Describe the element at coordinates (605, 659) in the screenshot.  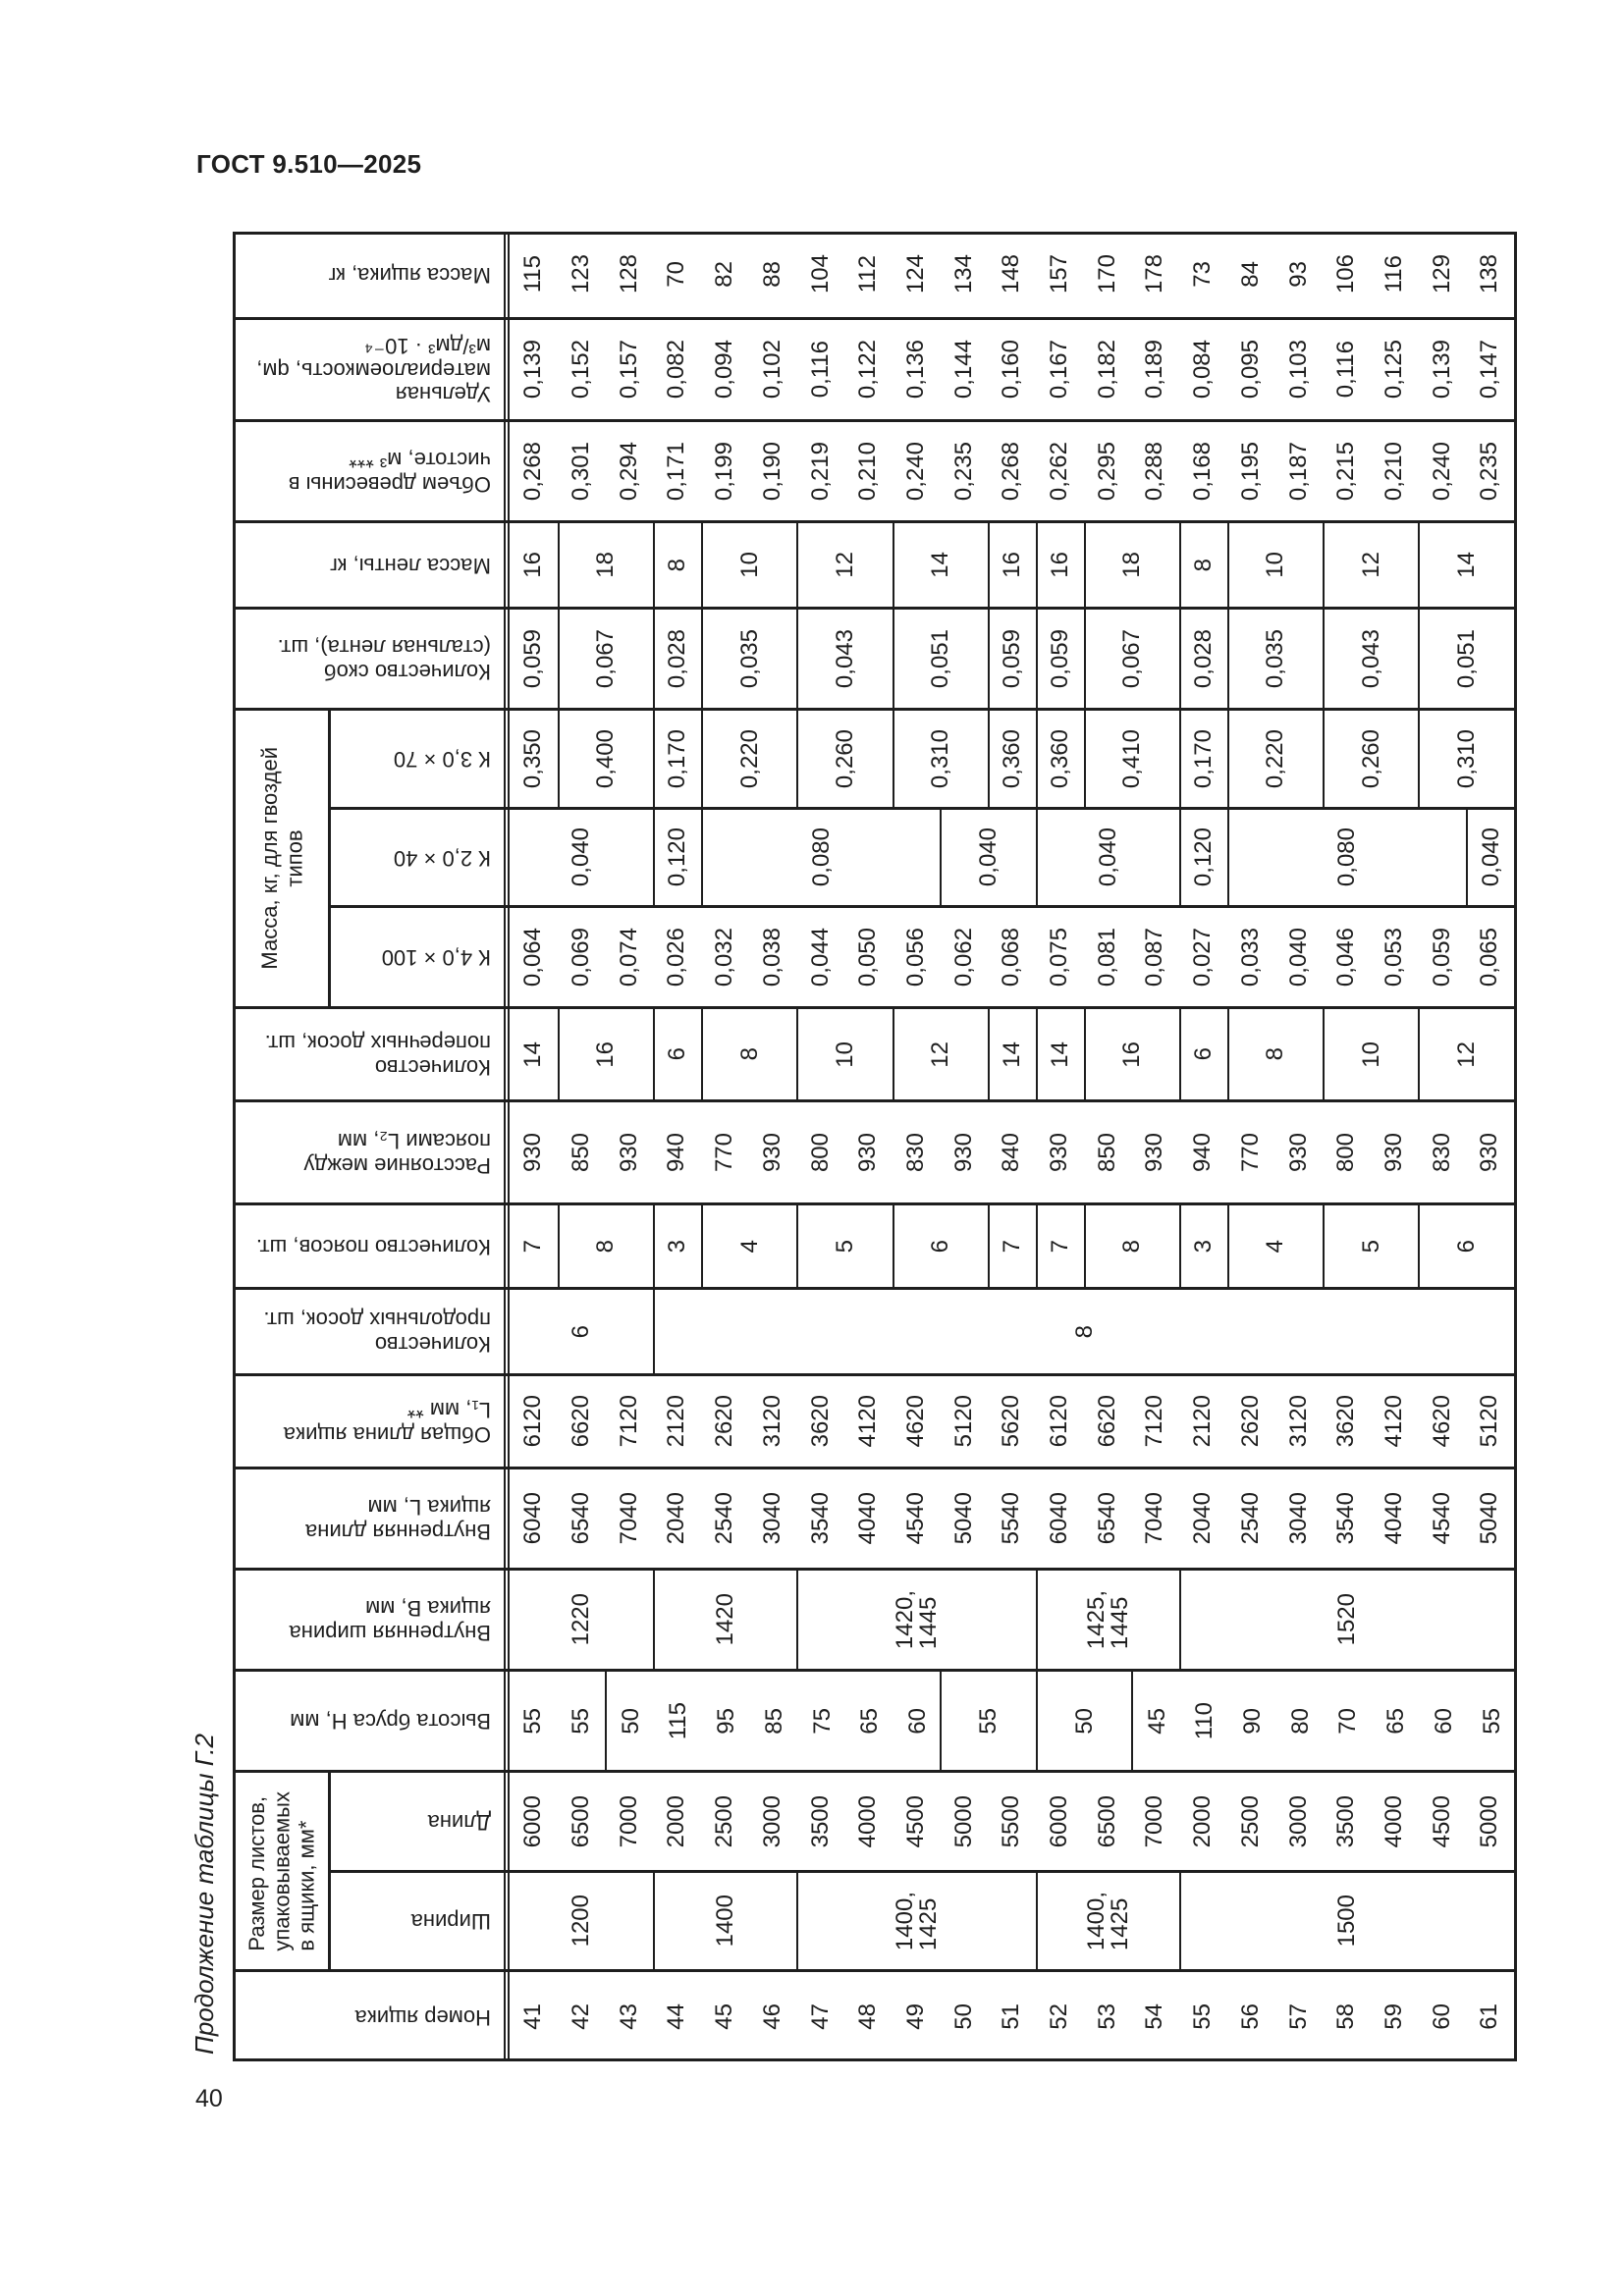
I see `table-cell: 0,067` at that location.